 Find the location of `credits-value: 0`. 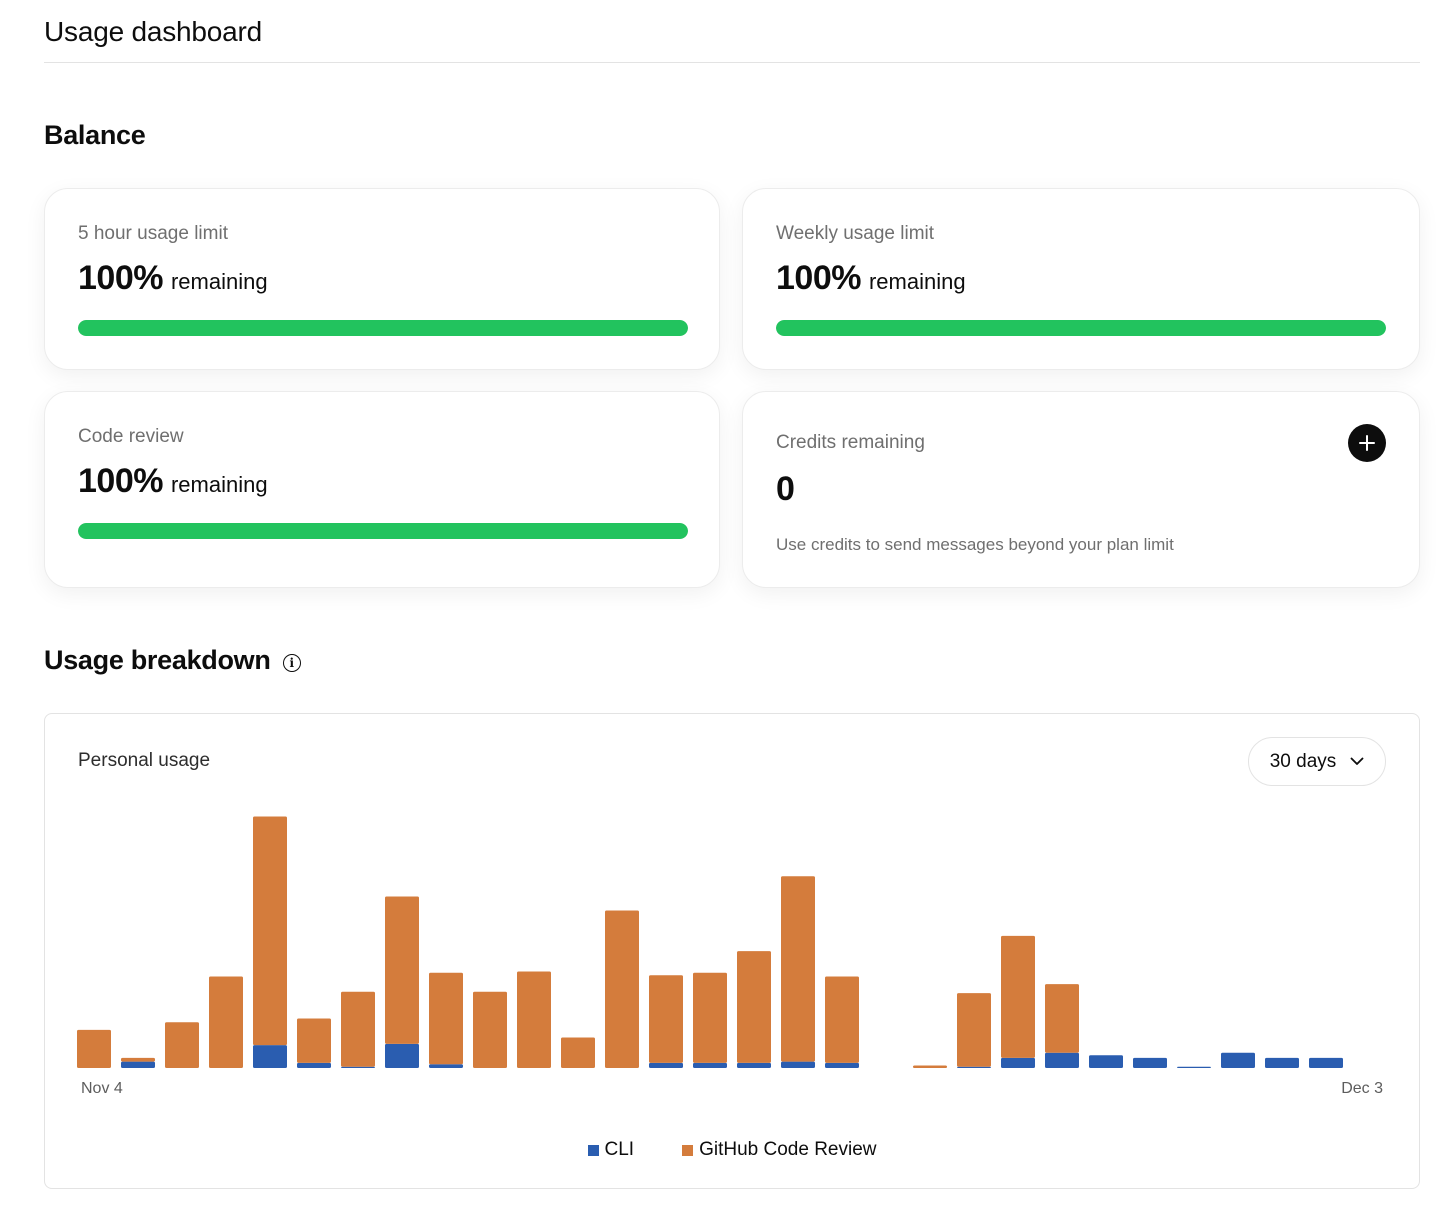

credits-value: 0 is located at coordinates (785, 489).